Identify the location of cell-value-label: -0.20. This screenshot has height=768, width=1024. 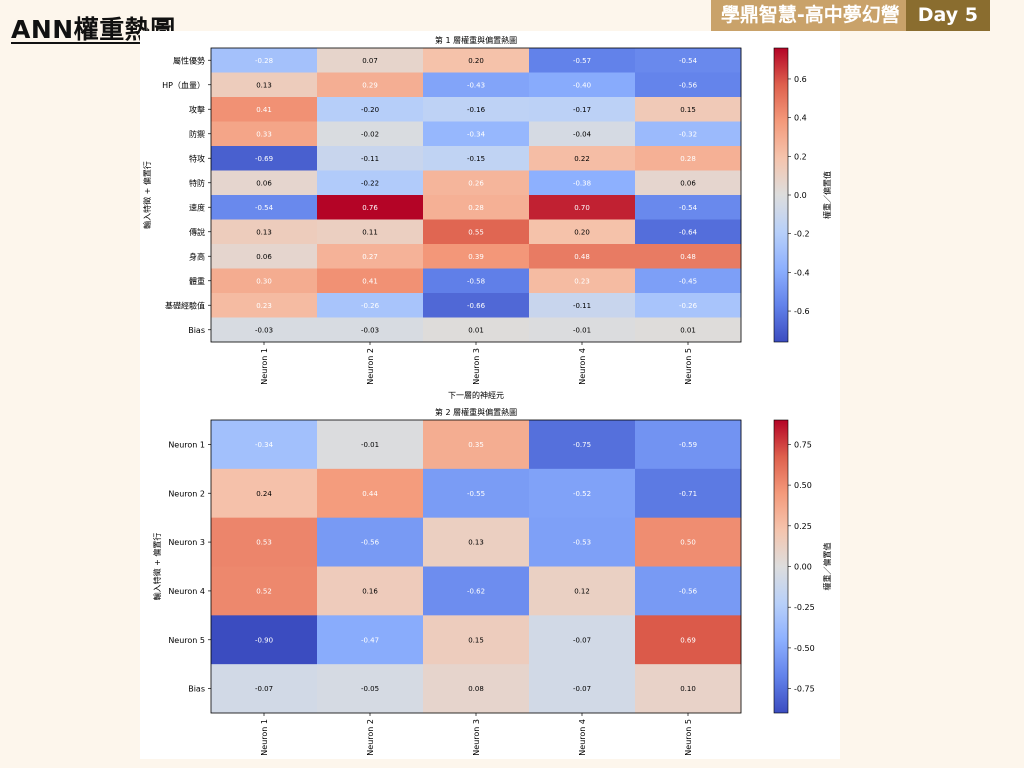
(370, 110).